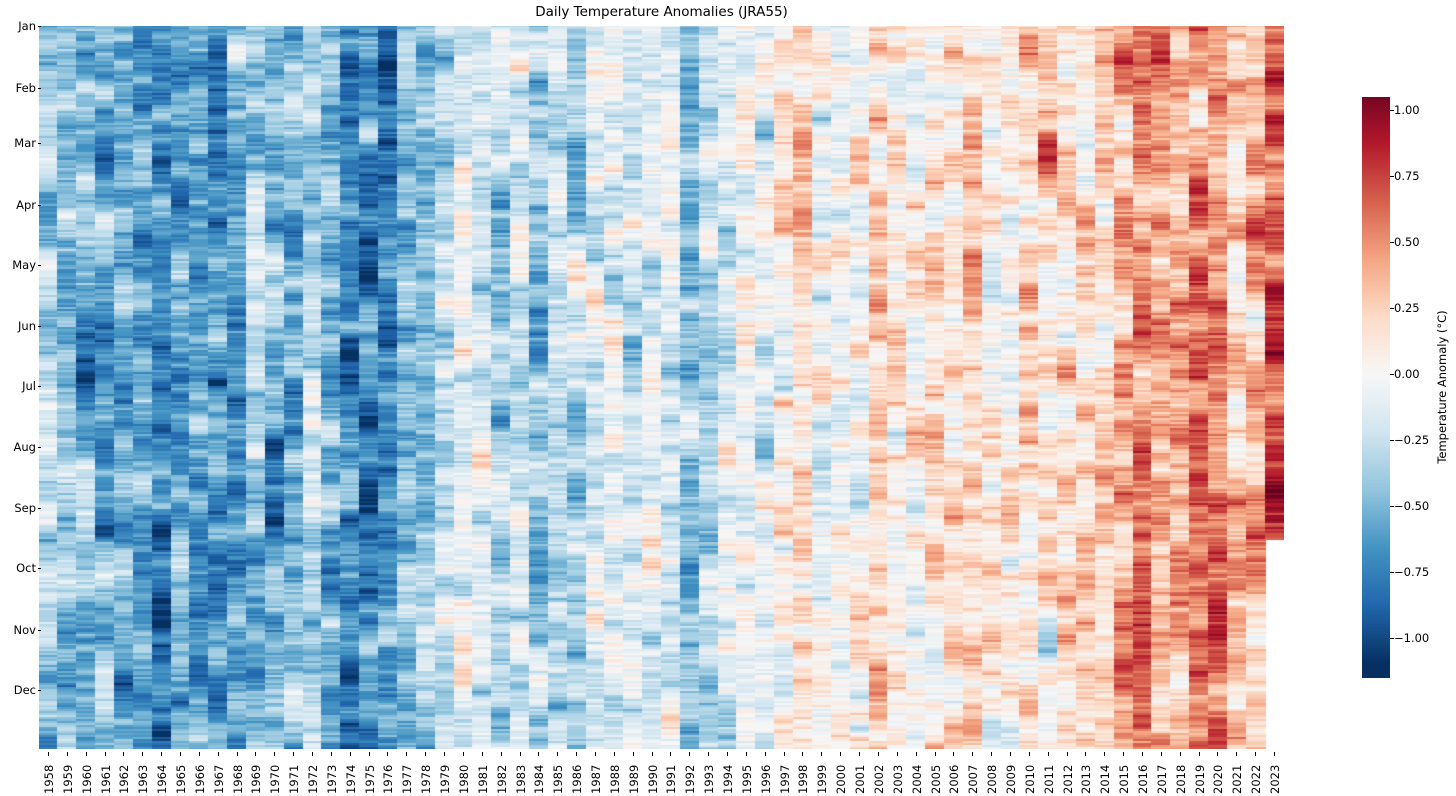 The image size is (1456, 796). Describe the element at coordinates (20, 88) in the screenshot. I see `y-tick-label: Feb` at that location.